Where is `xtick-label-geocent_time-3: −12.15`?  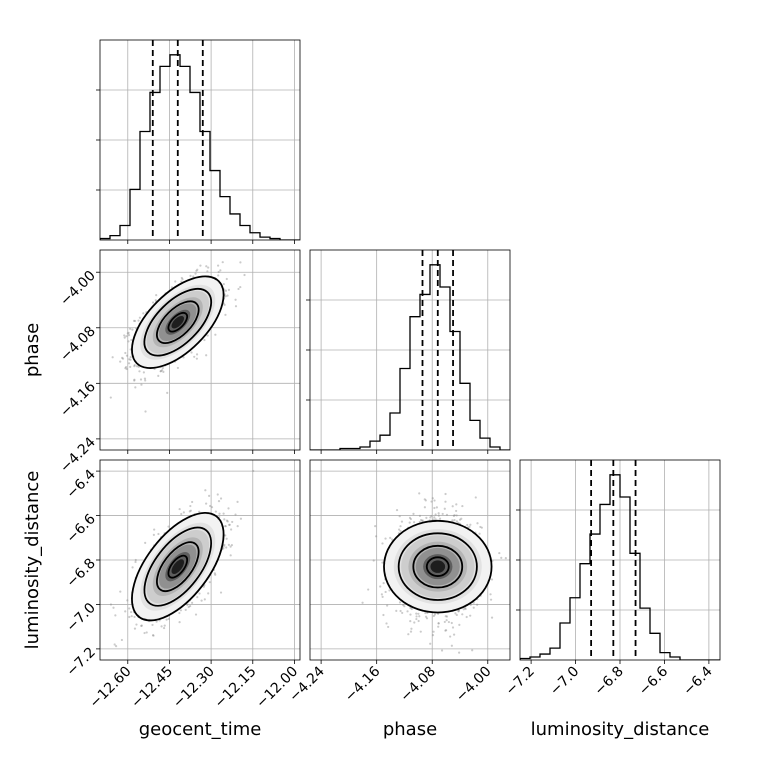 xtick-label-geocent_time-3: −12.15 is located at coordinates (236, 688).